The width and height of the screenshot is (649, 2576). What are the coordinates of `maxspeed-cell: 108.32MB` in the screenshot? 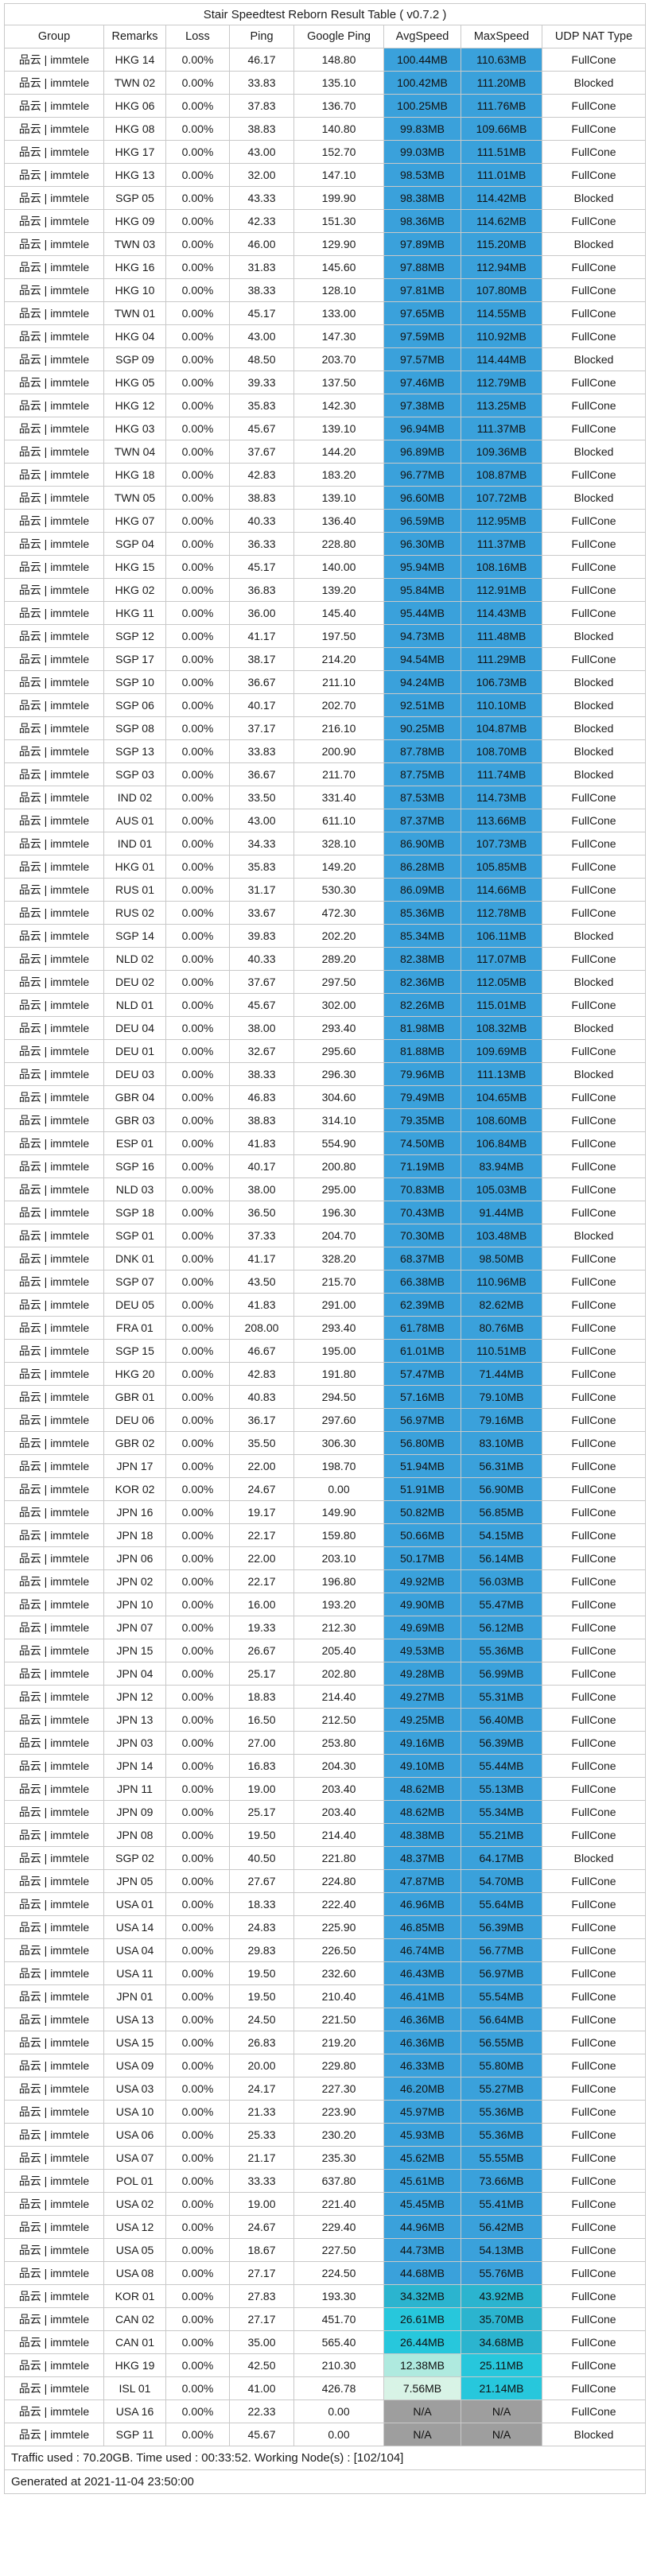 It's located at (501, 1028).